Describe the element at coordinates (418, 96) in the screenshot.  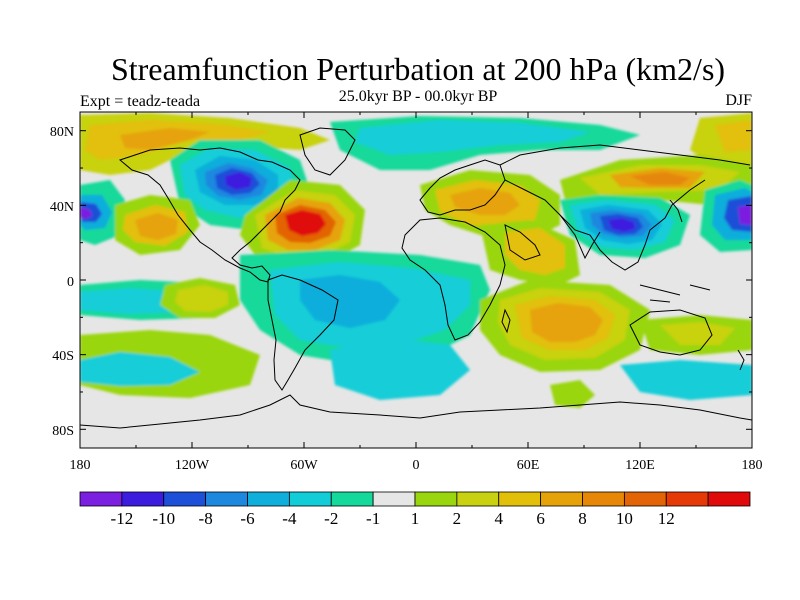
I see `time-range-label: 25.0kyr BP - 00.0kyr BP` at that location.